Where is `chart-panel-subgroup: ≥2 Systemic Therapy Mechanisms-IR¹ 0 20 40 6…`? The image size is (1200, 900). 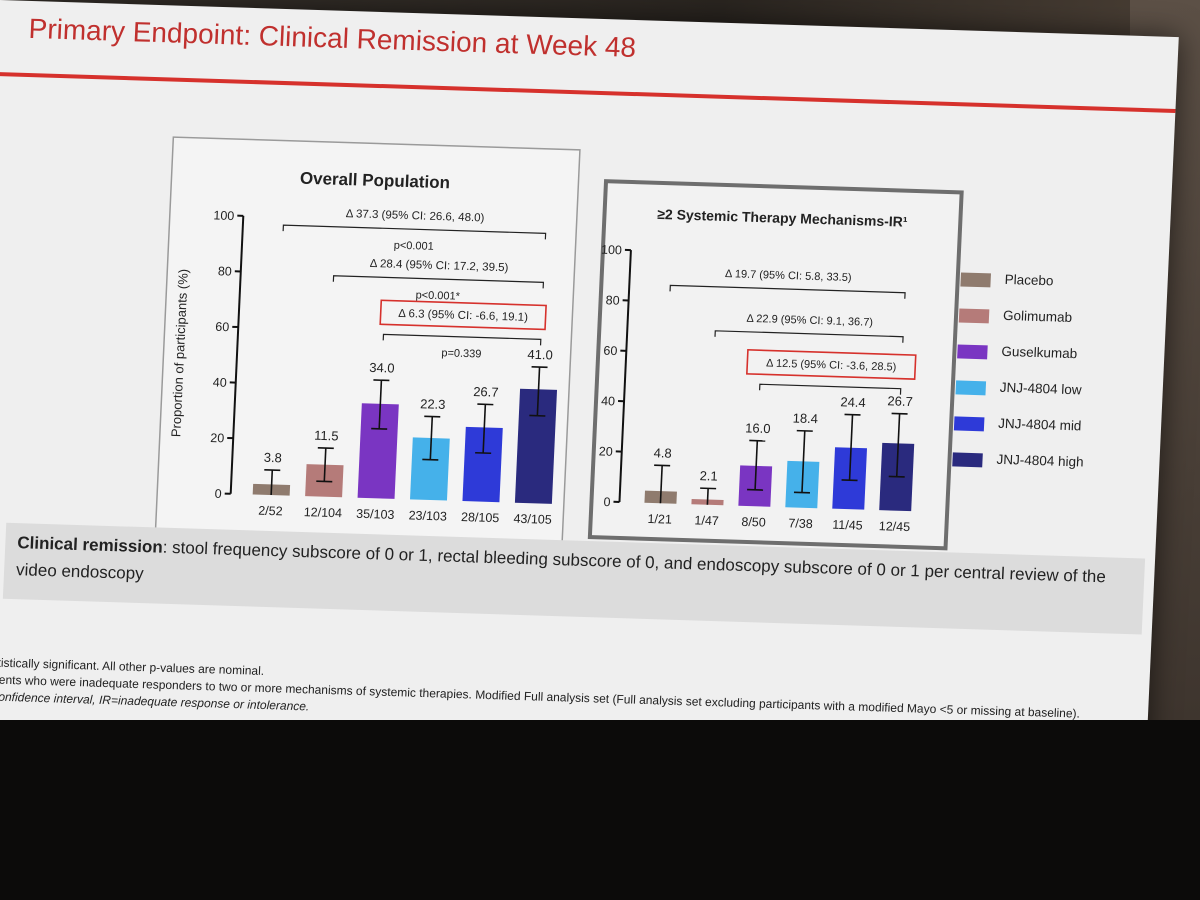
chart-panel-subgroup: ≥2 Systemic Therapy Mechanisms-IR¹ 0 20 40 6… is located at coordinates (775, 365).